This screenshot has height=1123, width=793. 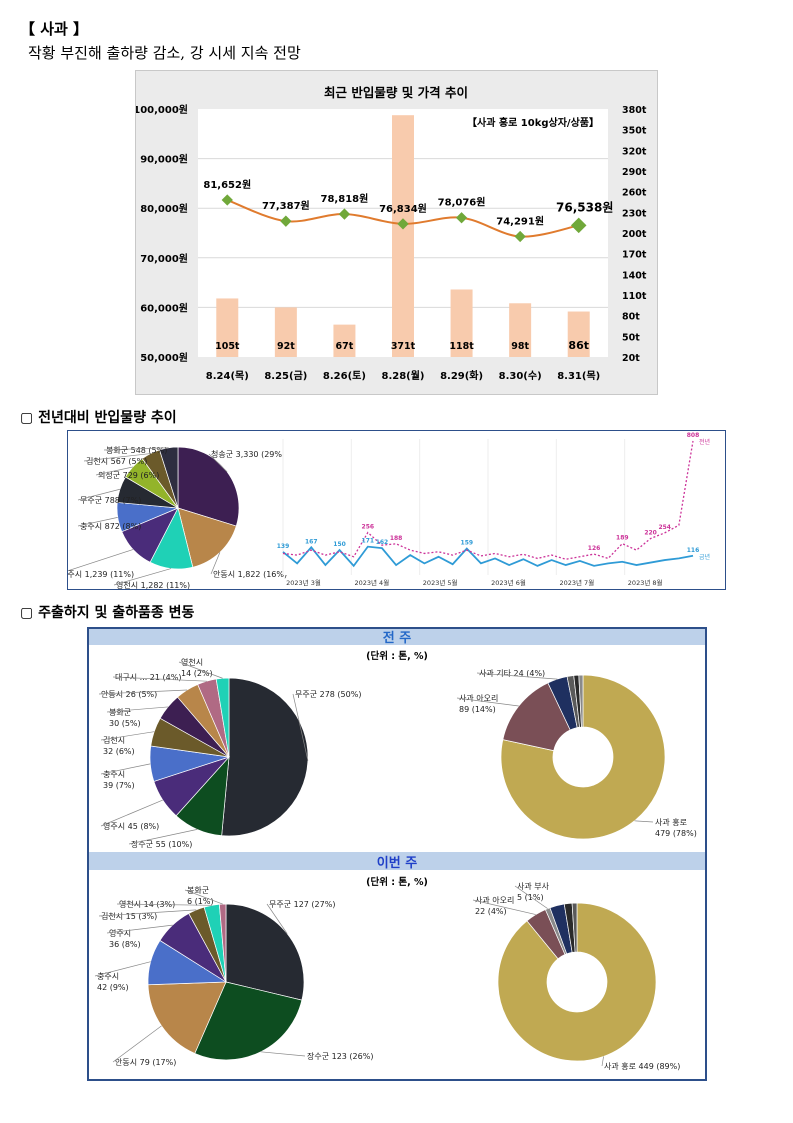 What do you see at coordinates (634, 275) in the screenshot?
I see `right-tick-label: 140t` at bounding box center [634, 275].